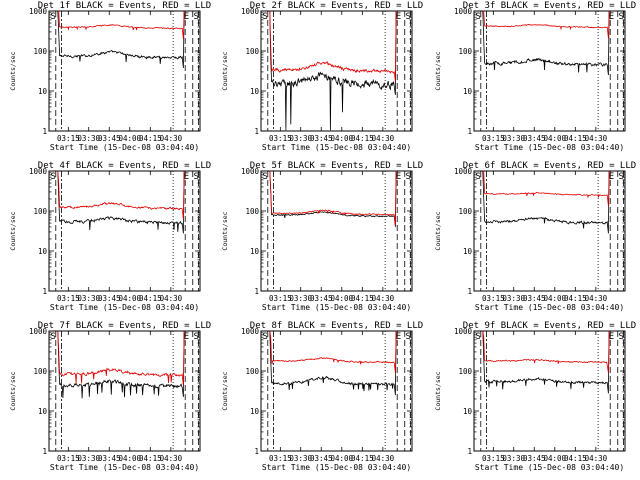  Describe the element at coordinates (88, 138) in the screenshot. I see `x-tick-label: 03:30` at that location.